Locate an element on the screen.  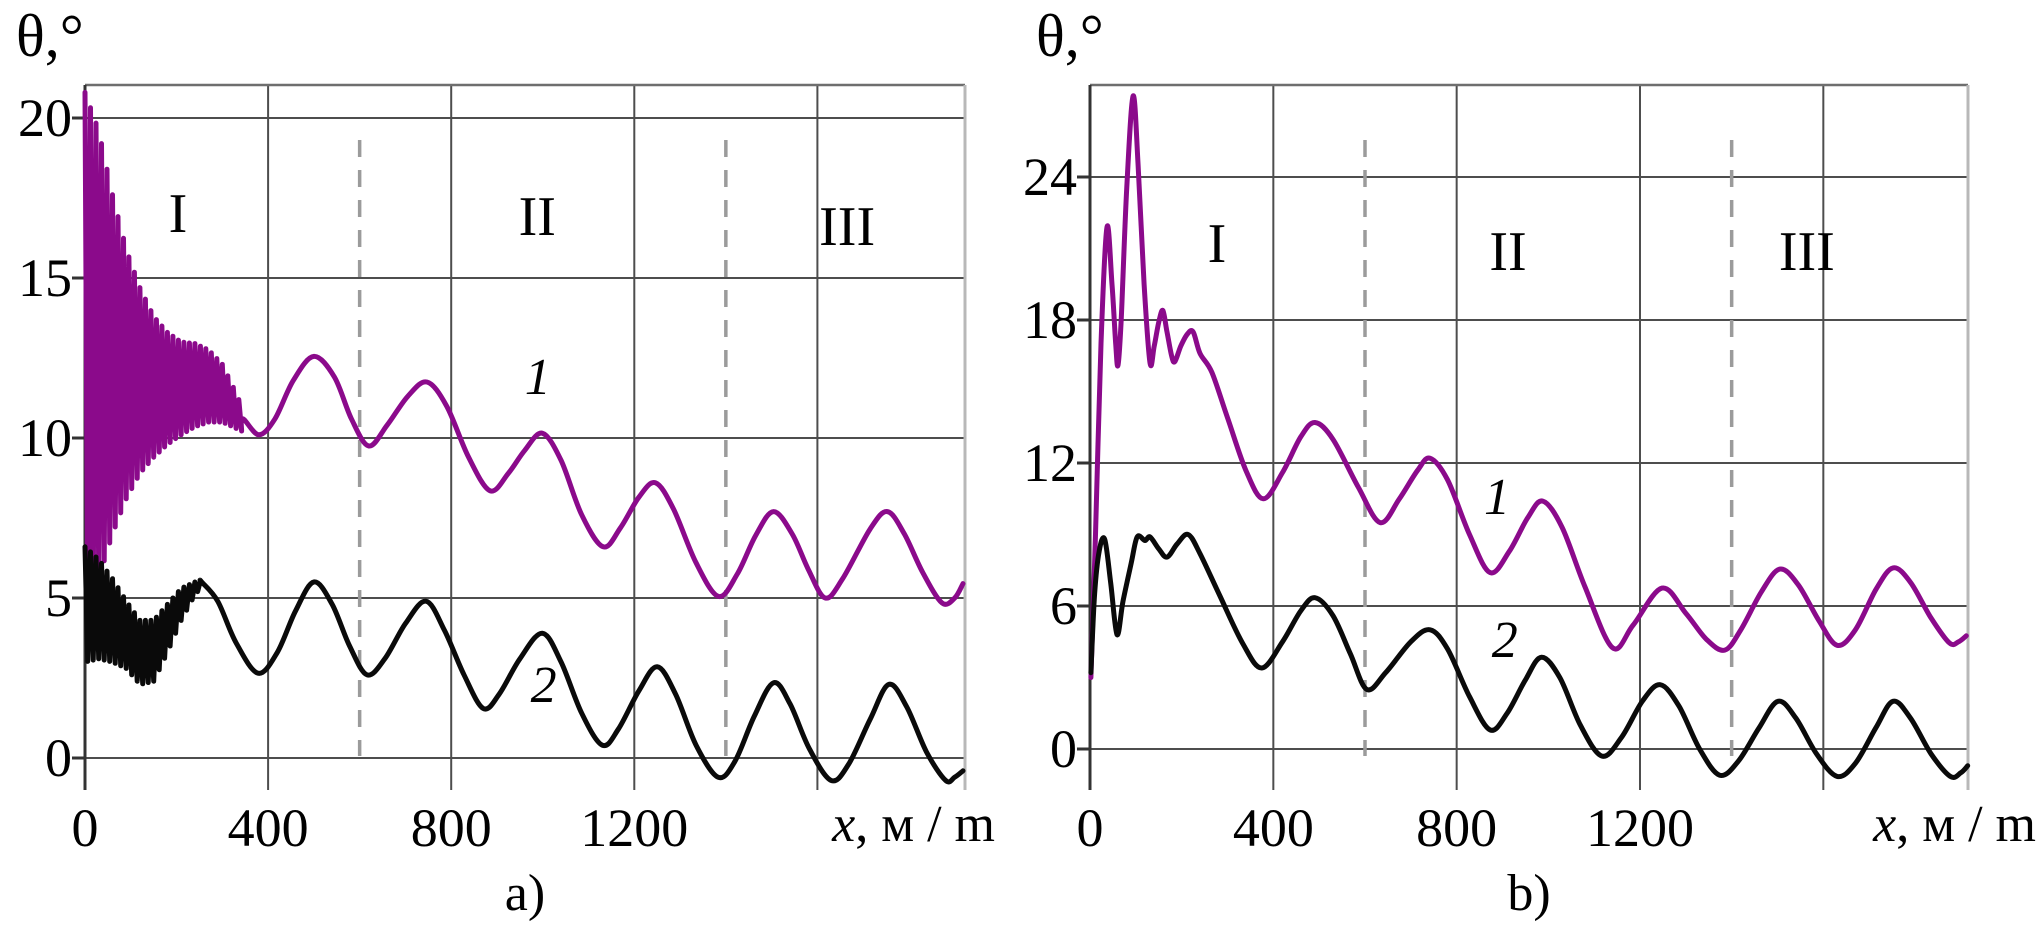
panel-a-x-axis-title: x, м / m is located at coordinates (875, 824).